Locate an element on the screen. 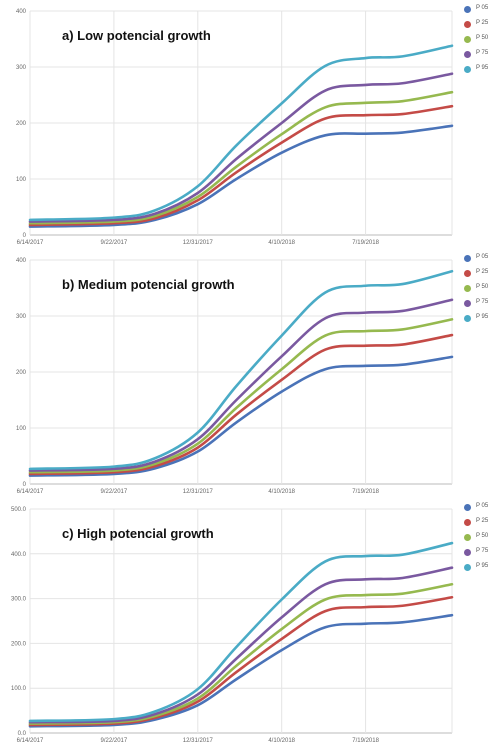 The height and width of the screenshot is (752, 501). chart-title-b: b) Medium potencial growth is located at coordinates (148, 284).